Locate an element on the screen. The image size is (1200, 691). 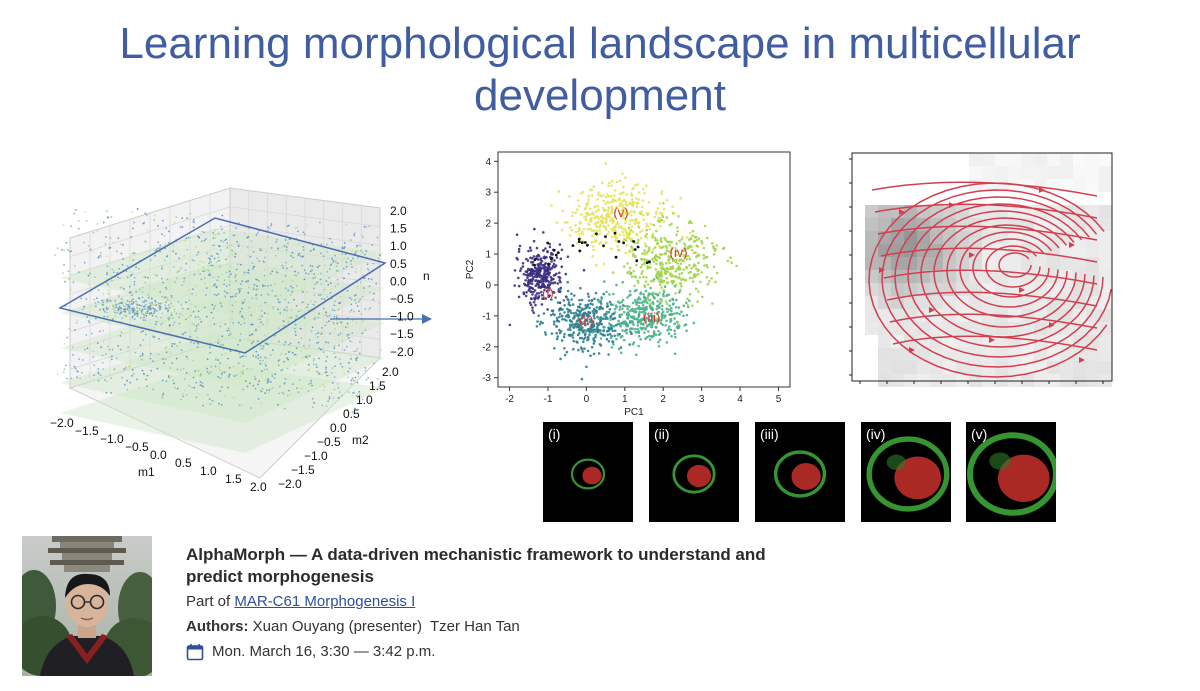
session-link: MAR-C61 Morphogenesis I is located at coordinates (325, 601).